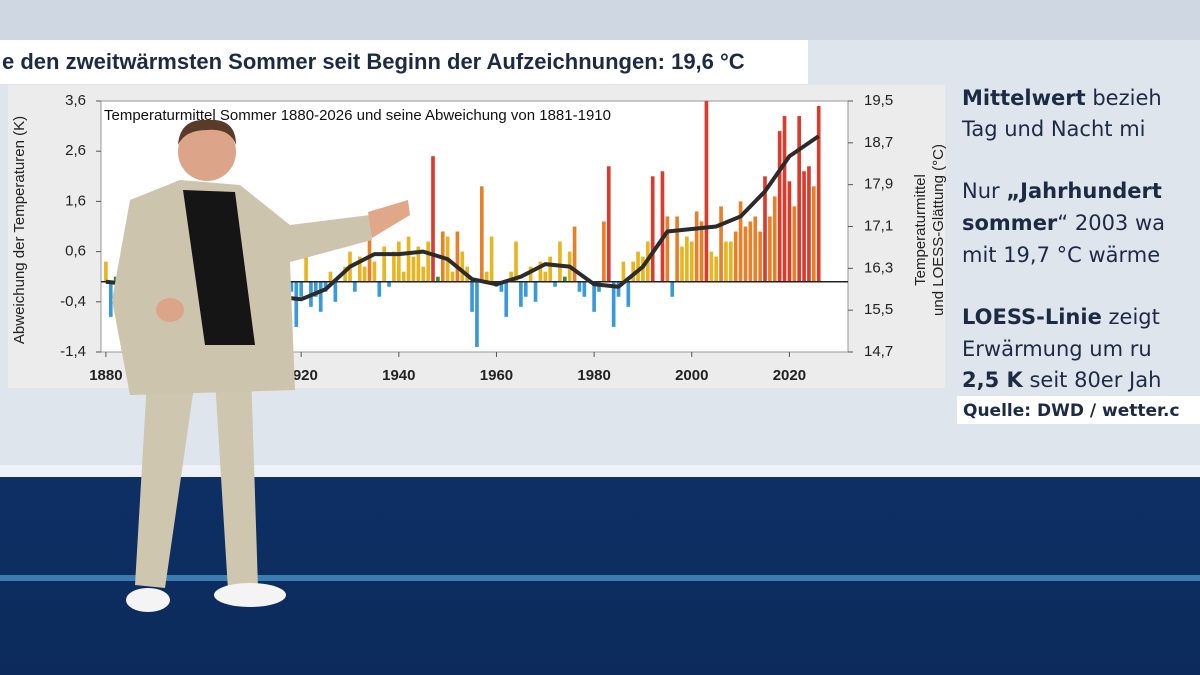 The image size is (1200, 675). Describe the element at coordinates (600, 20) in the screenshot. I see `top-strip` at that location.